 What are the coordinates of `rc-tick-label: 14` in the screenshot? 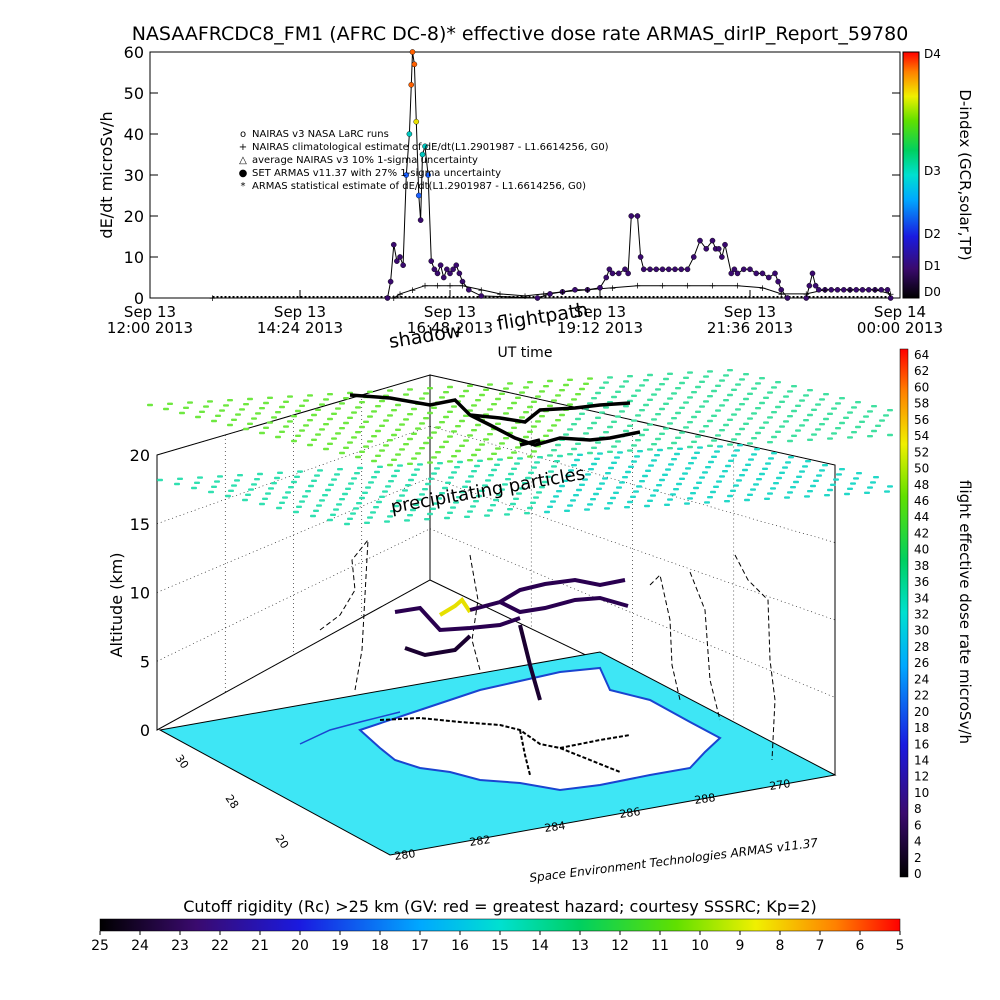 It's located at (540, 946).